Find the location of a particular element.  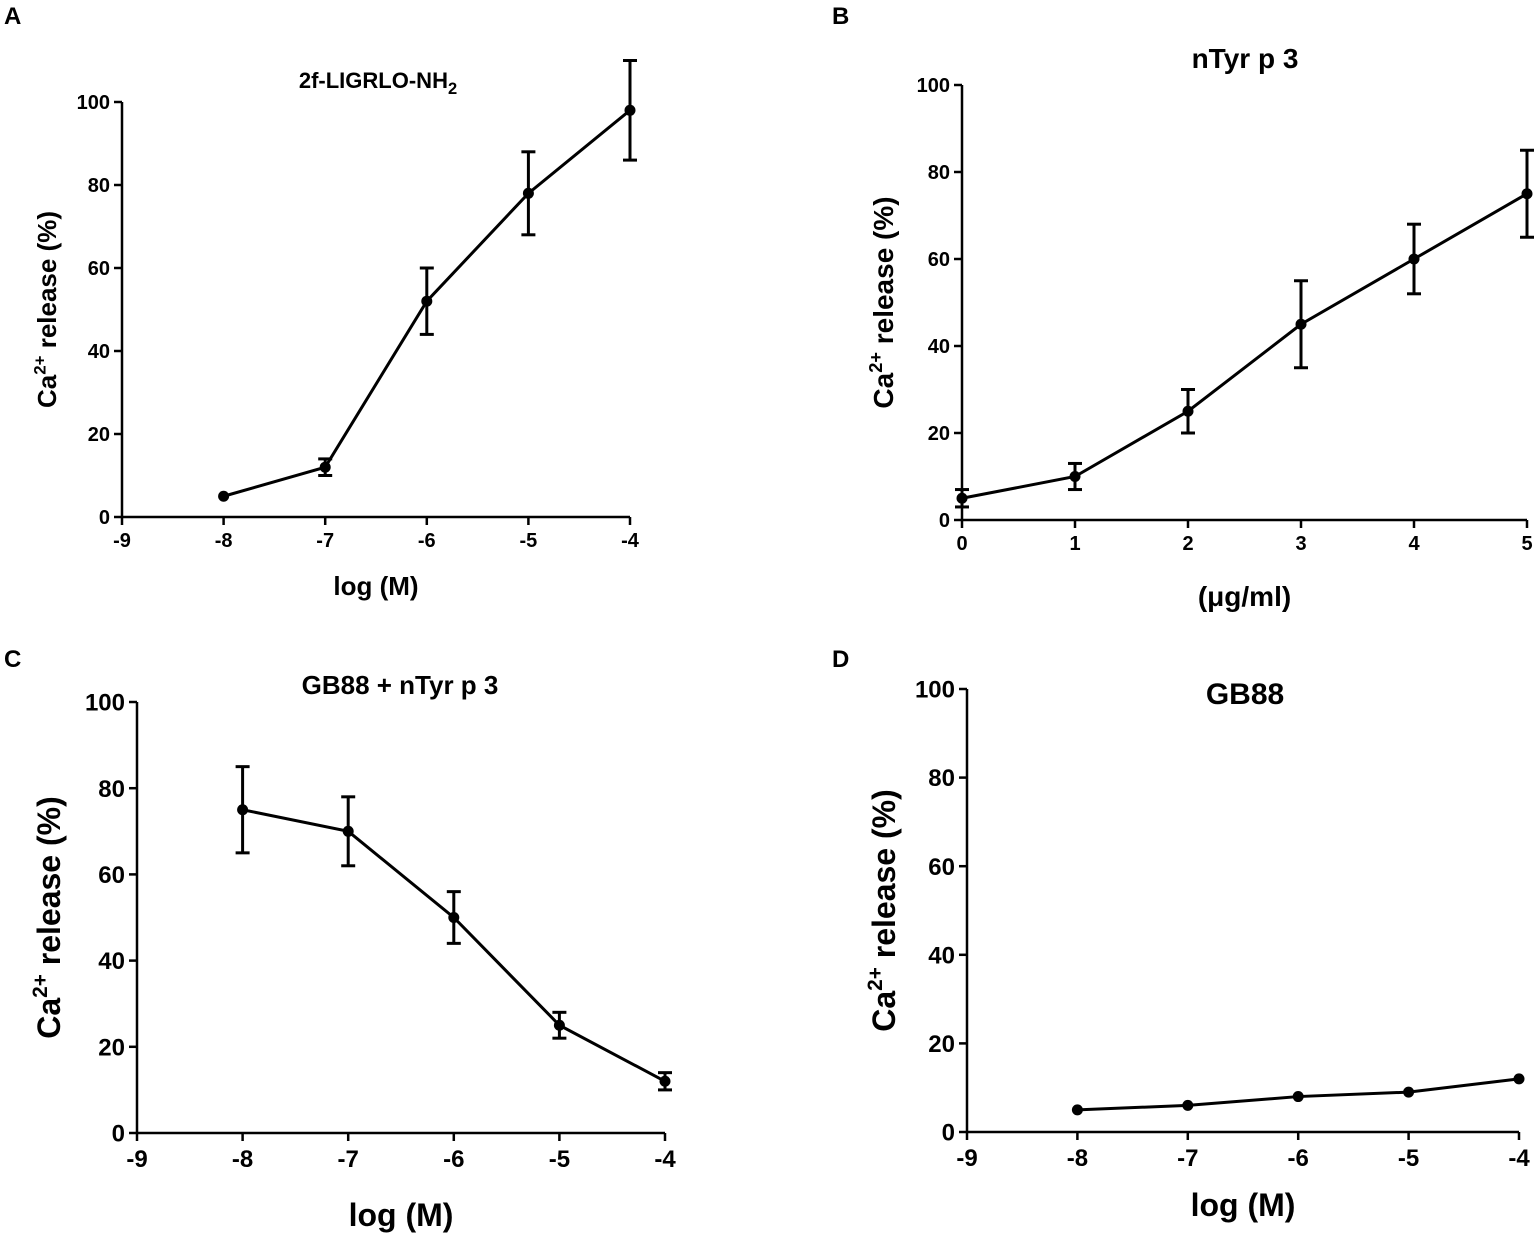

panel-letter: C is located at coordinates (12, 659).